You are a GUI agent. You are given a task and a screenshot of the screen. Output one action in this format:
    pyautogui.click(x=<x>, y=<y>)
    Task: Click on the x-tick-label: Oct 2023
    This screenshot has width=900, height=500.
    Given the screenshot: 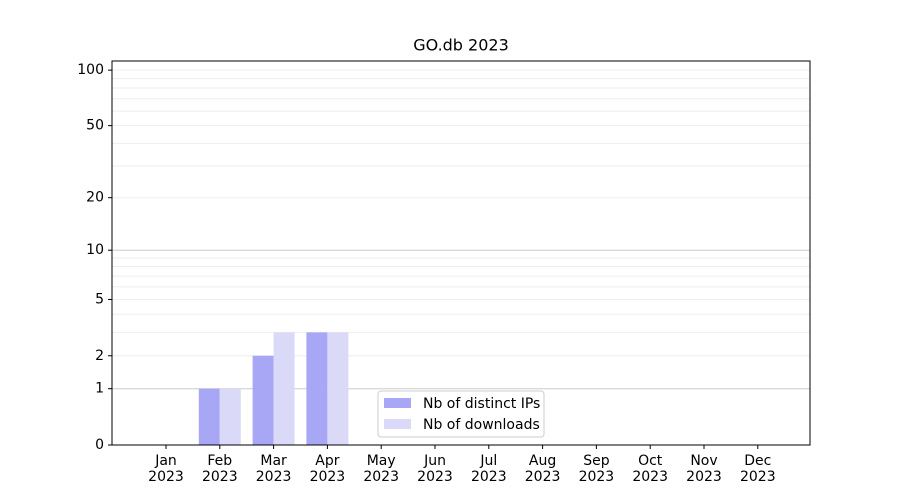 What is the action you would take?
    pyautogui.click(x=650, y=469)
    